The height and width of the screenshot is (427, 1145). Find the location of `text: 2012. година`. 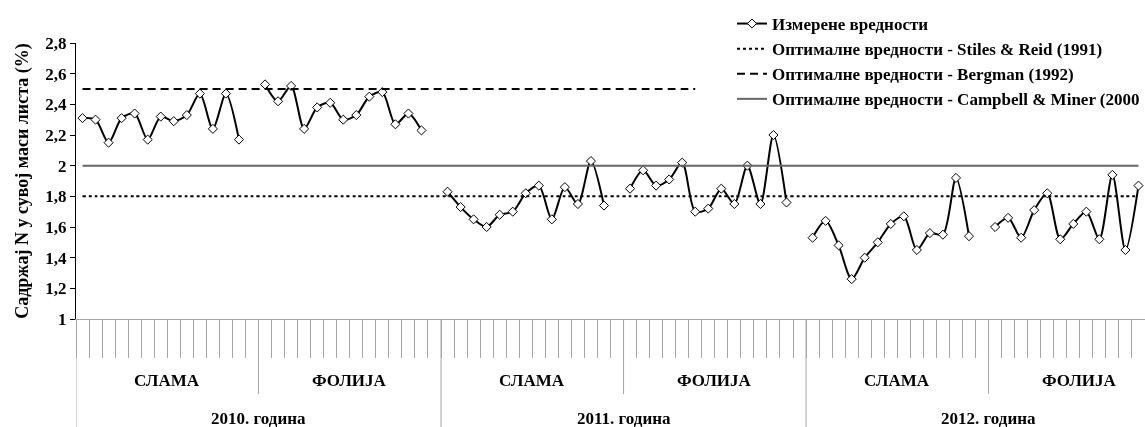

text: 2012. година is located at coordinates (988, 418).